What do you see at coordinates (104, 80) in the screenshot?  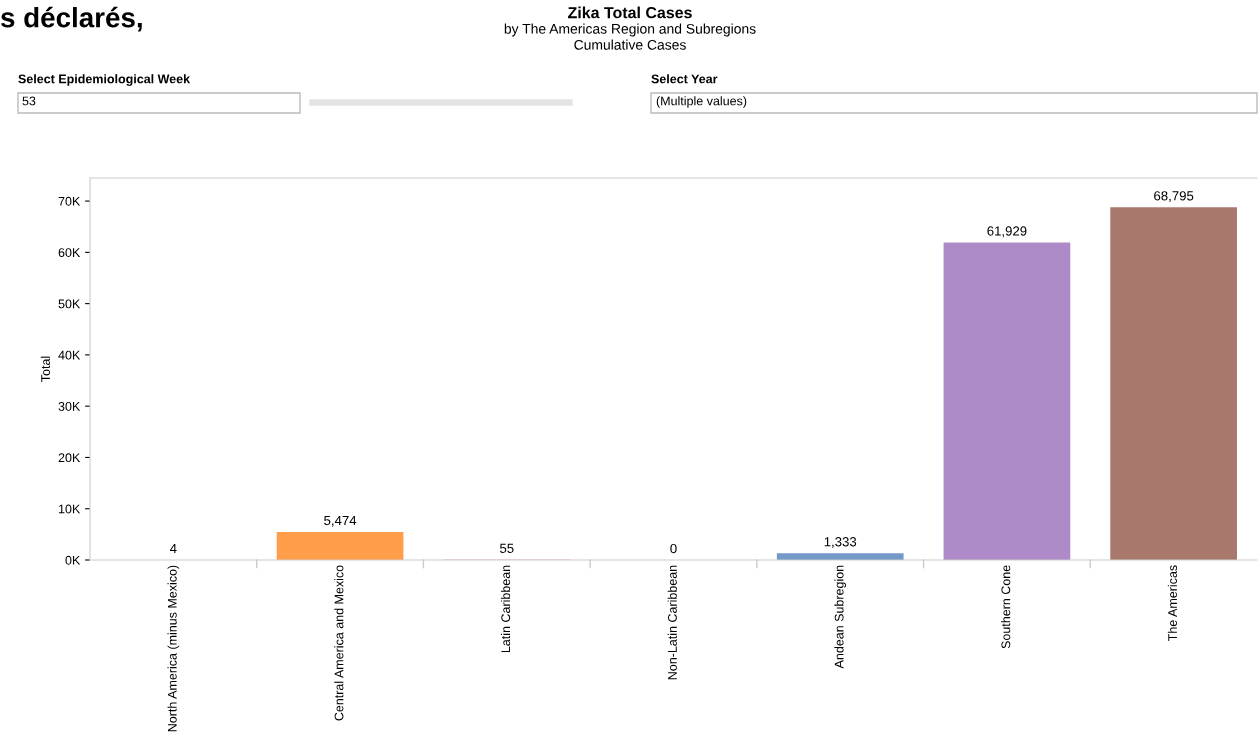 I see `text: Select Epidemiological Week` at bounding box center [104, 80].